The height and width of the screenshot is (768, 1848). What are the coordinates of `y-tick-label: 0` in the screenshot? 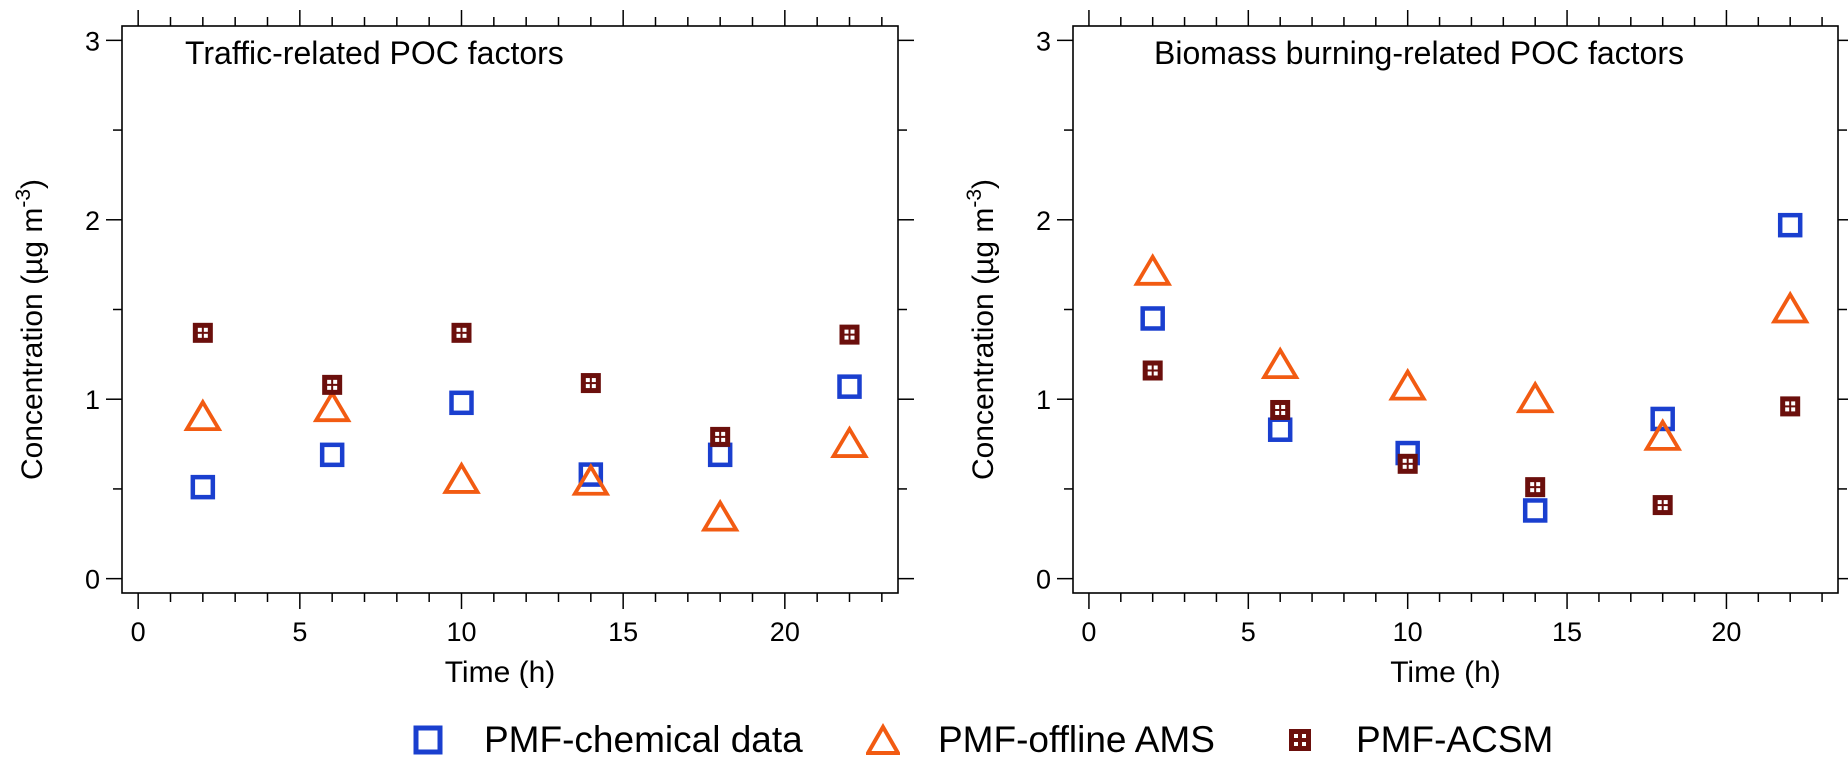 It's located at (92, 580).